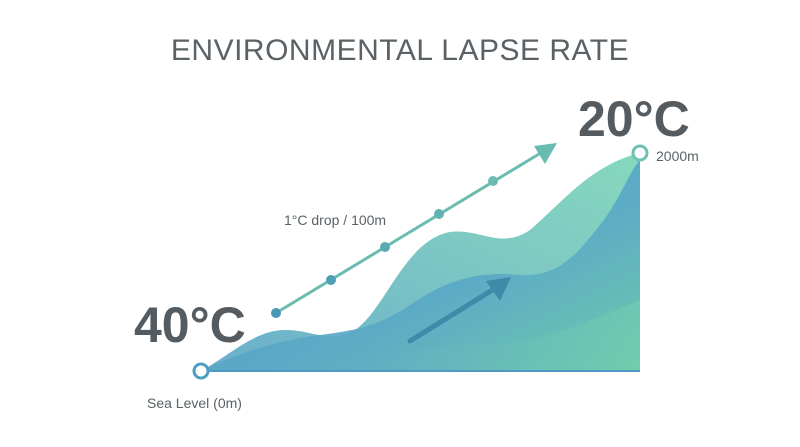  Describe the element at coordinates (335, 220) in the screenshot. I see `lapse-rate-label: 1°C drop / 100m` at that location.